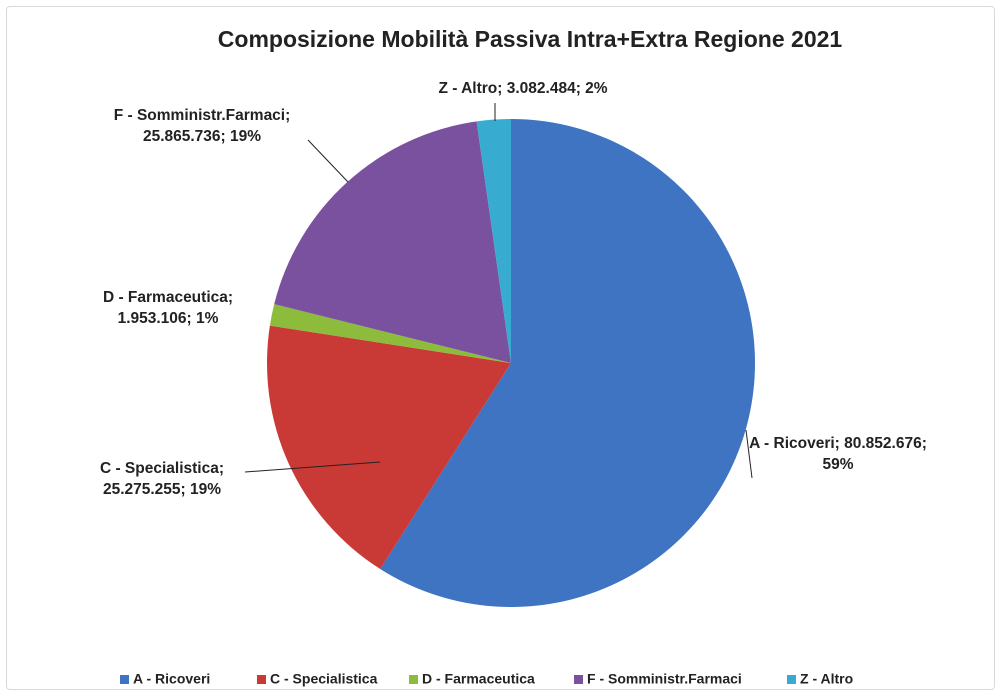 This screenshot has height=697, width=1003. Describe the element at coordinates (171, 679) in the screenshot. I see `legend-label: A - Ricoveri` at that location.